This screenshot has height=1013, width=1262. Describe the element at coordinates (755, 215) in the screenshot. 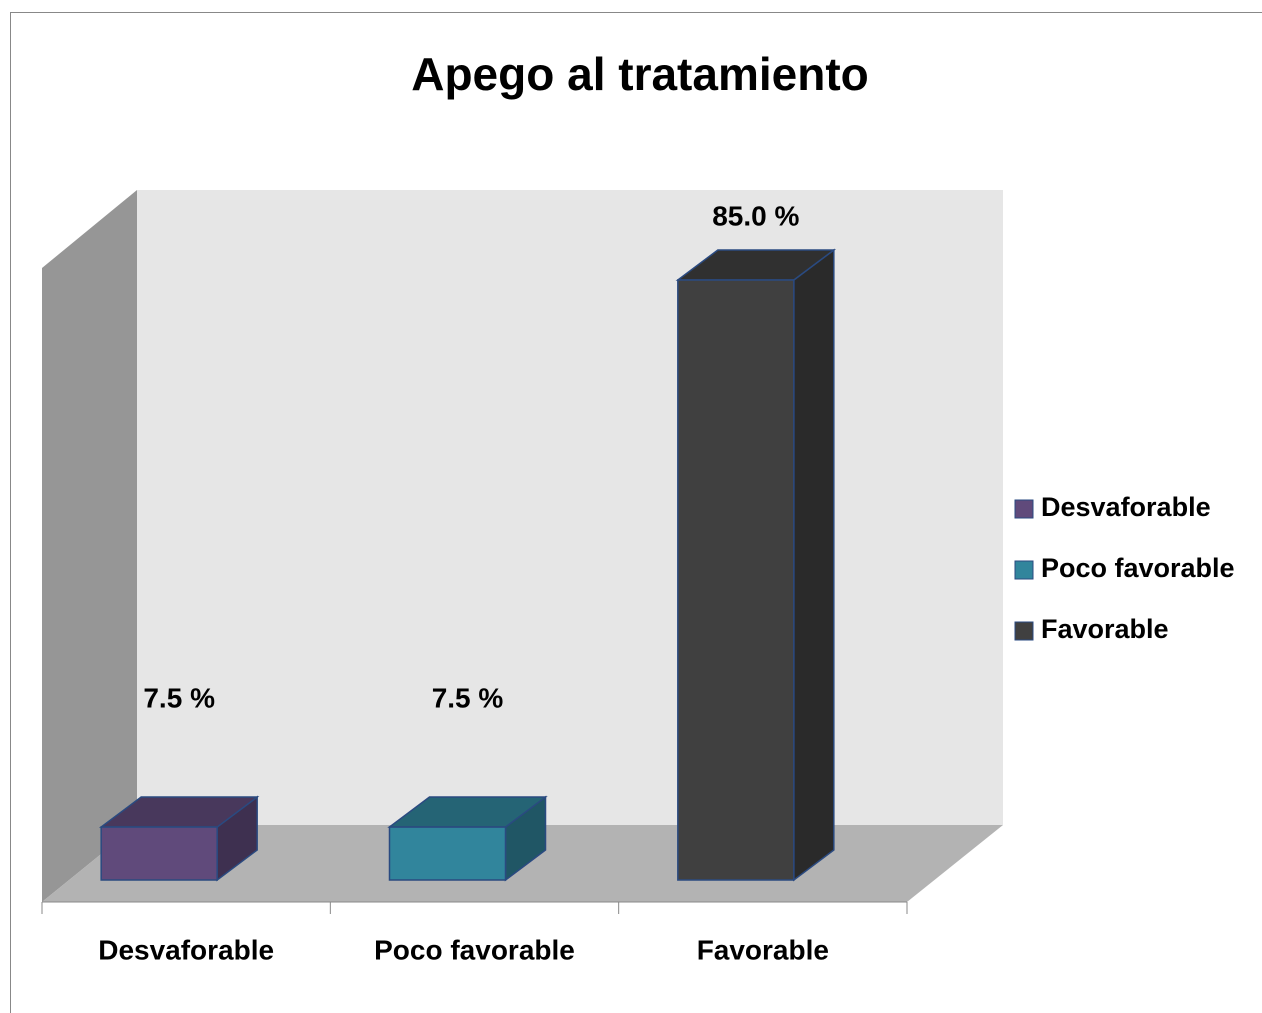

I see `value-label: 85.0 %` at that location.